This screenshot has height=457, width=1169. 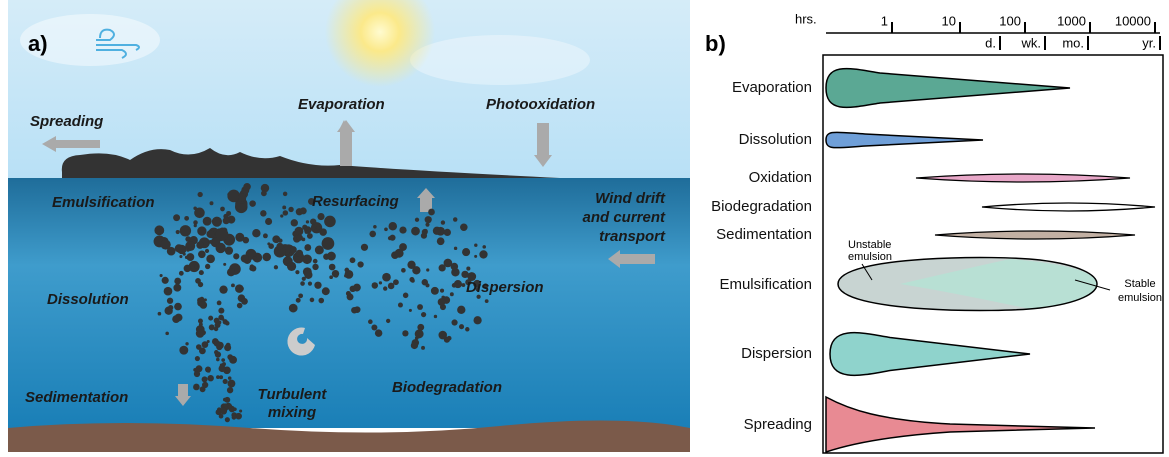 I want to click on process-label: Dispersion, so click(x=505, y=287).